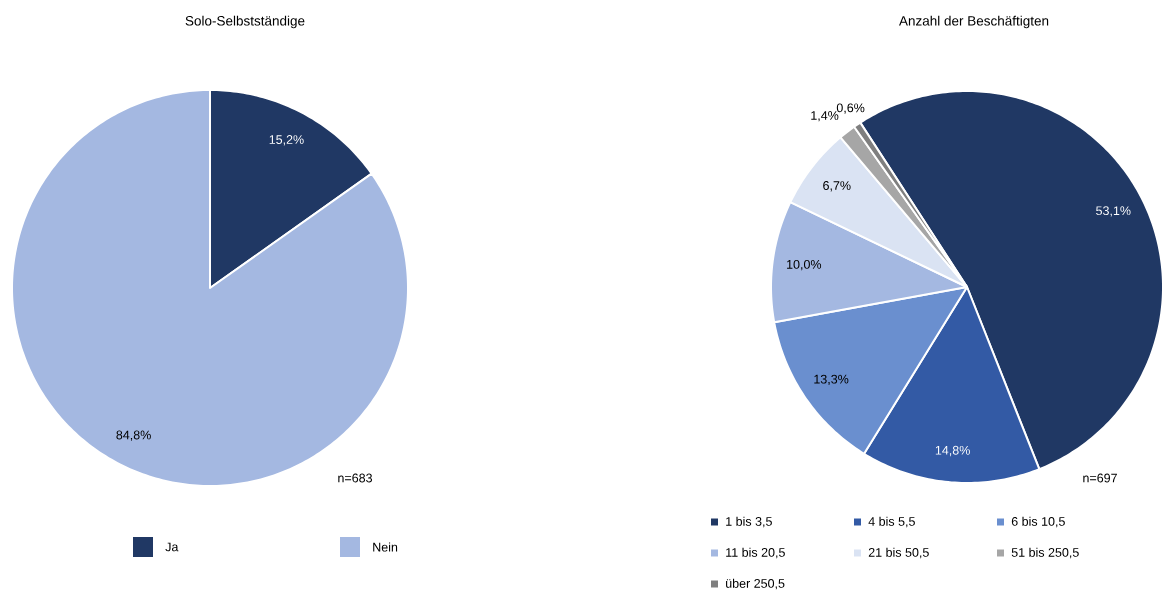  I want to click on chart-title: Anzahl der Beschäftigten, so click(974, 22).